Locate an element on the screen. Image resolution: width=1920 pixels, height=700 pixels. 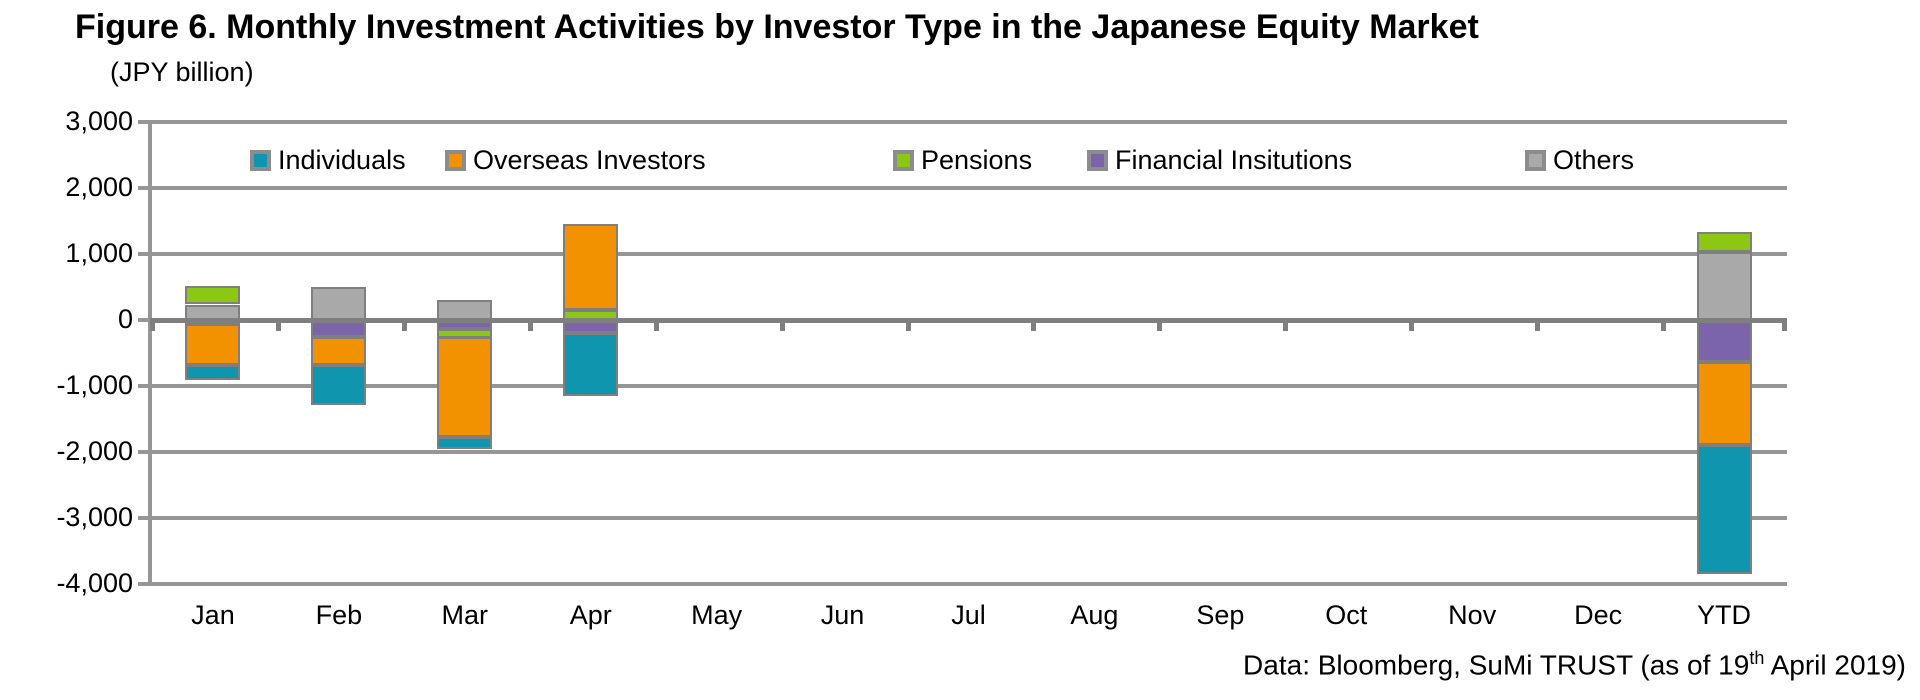
x-axis-label: Feb is located at coordinates (339, 615).